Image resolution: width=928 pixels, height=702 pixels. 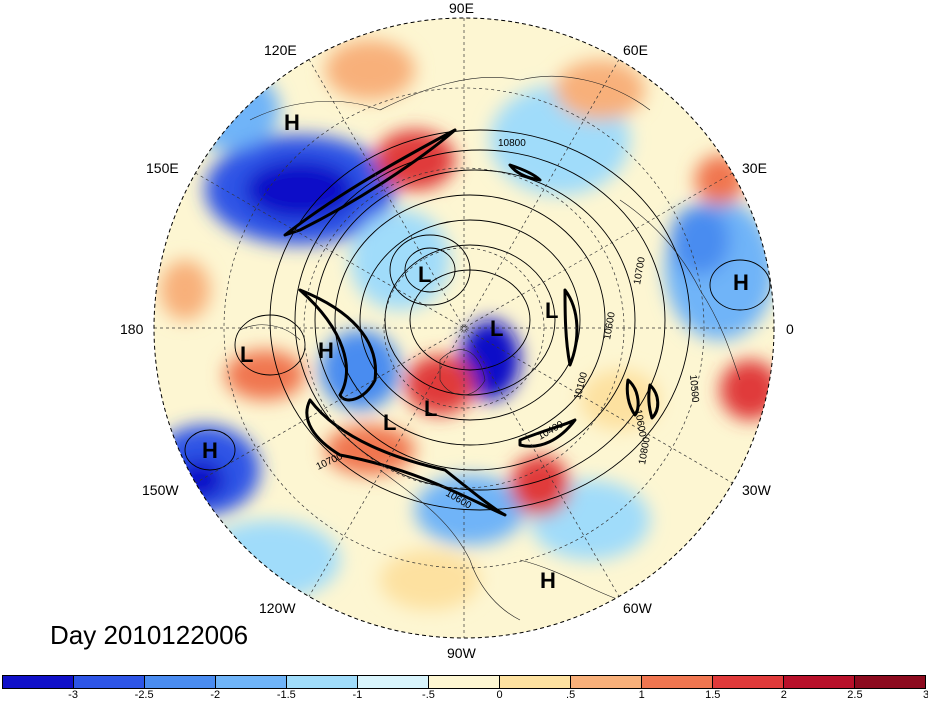 What do you see at coordinates (215, 695) in the screenshot?
I see `colorbar-tick-label: -2` at bounding box center [215, 695].